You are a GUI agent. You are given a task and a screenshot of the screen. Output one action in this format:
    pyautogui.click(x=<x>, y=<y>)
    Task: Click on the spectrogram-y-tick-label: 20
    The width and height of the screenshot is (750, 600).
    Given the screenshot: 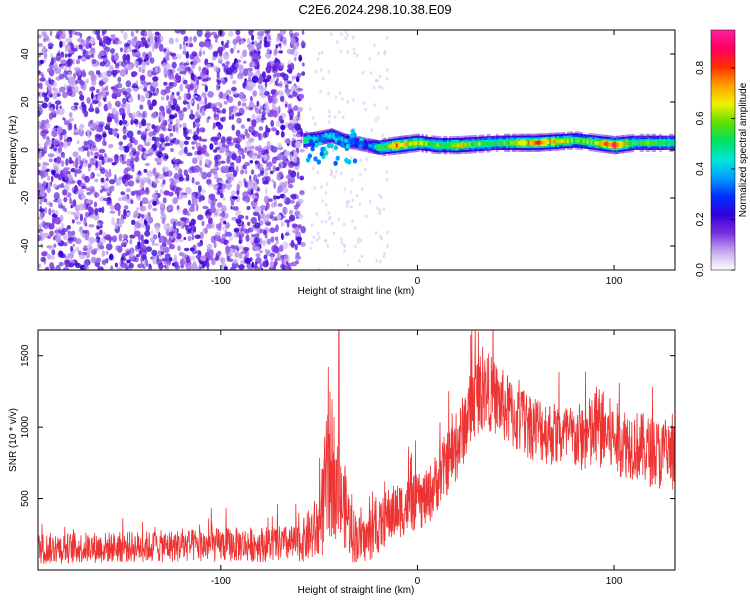 What is the action you would take?
    pyautogui.click(x=25, y=102)
    